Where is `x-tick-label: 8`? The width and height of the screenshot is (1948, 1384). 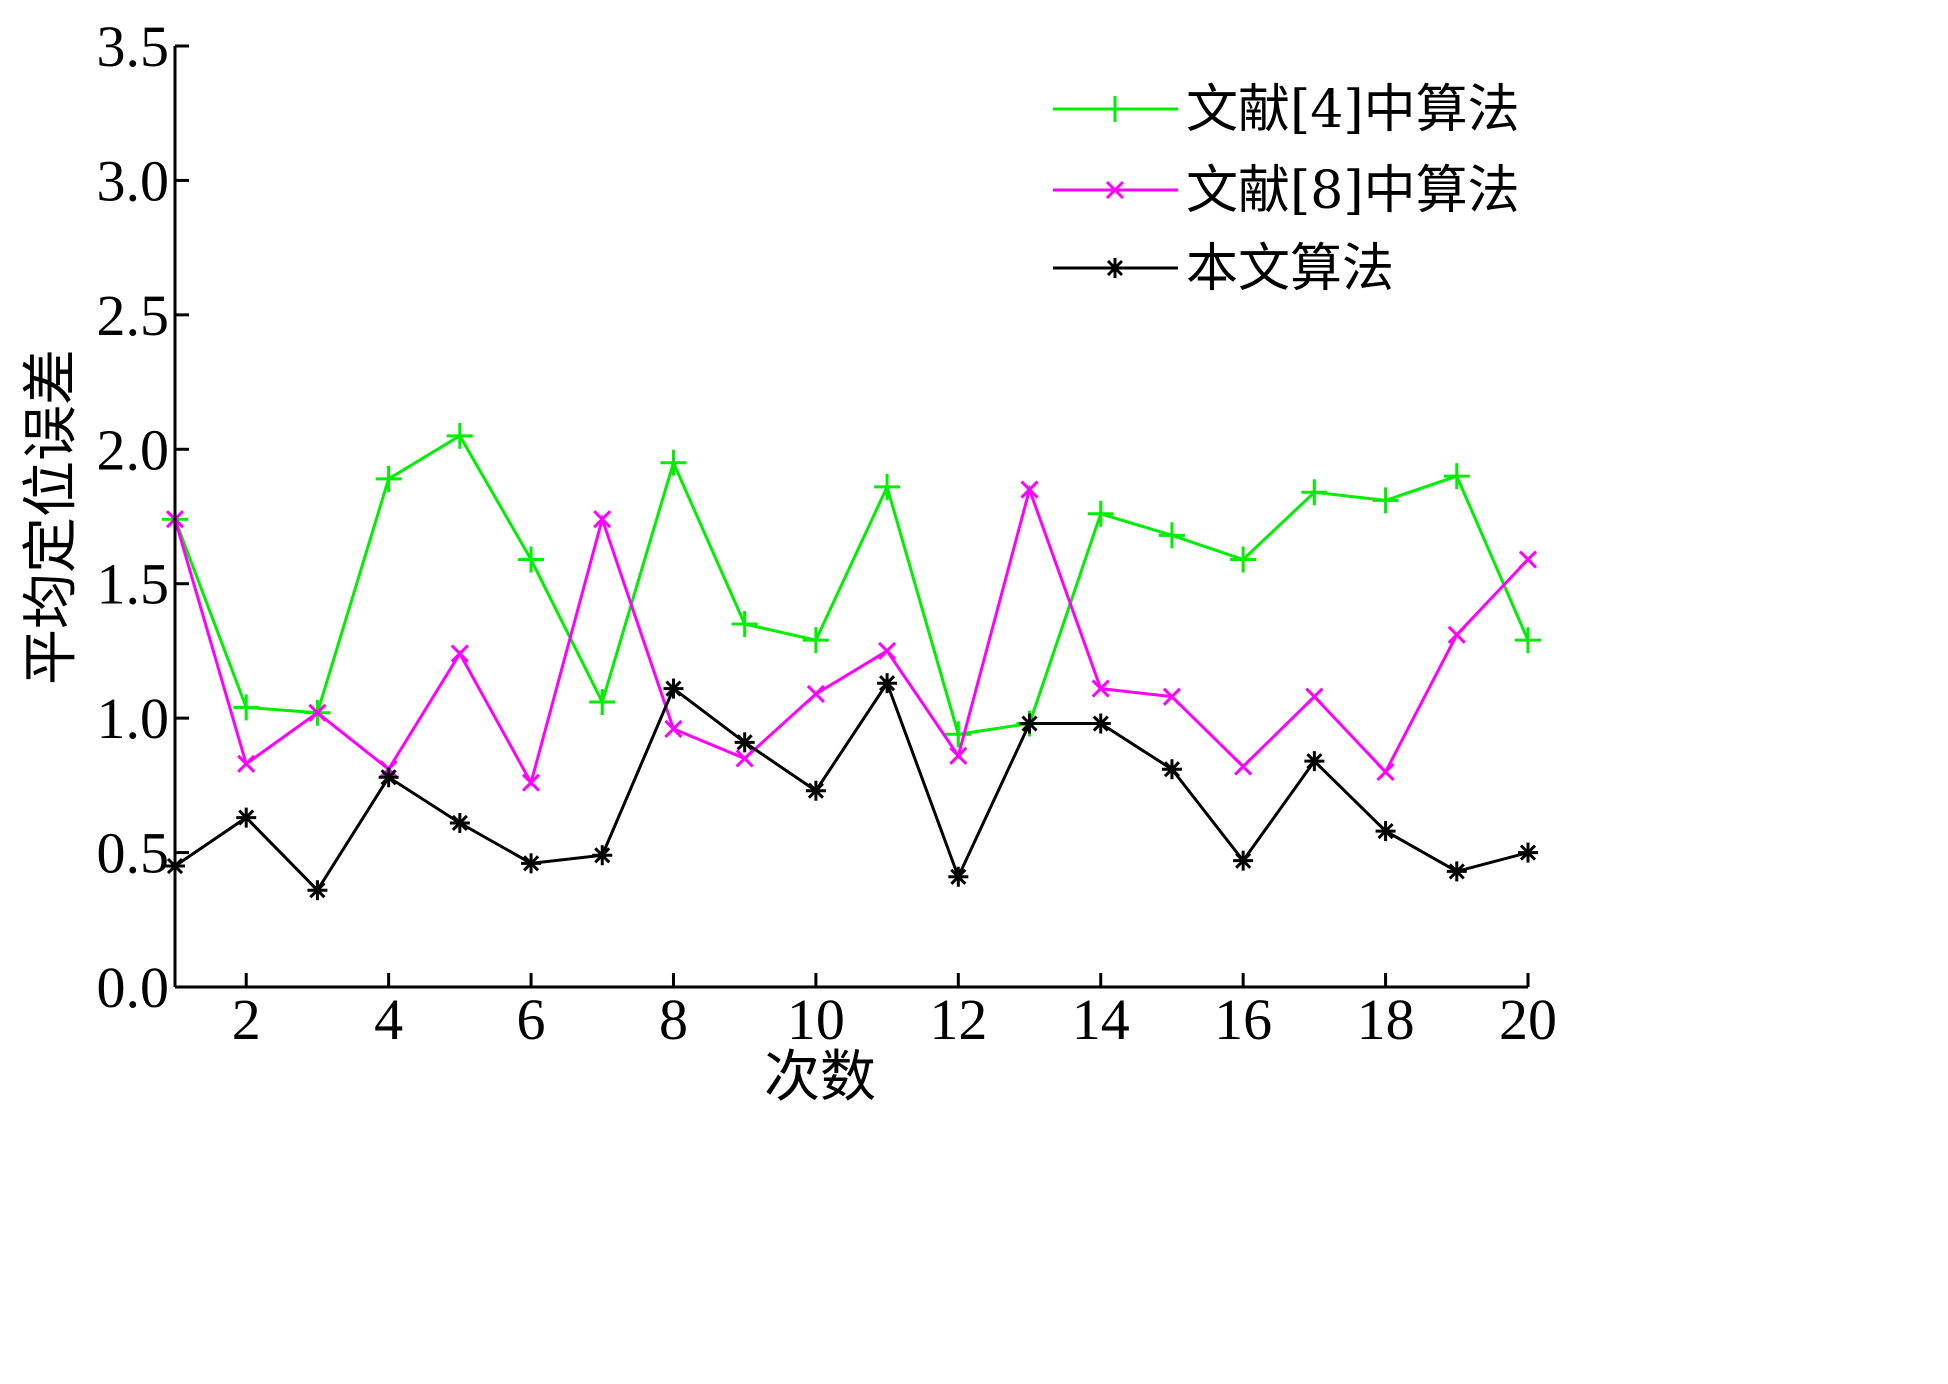 x-tick-label: 8 is located at coordinates (673, 1019).